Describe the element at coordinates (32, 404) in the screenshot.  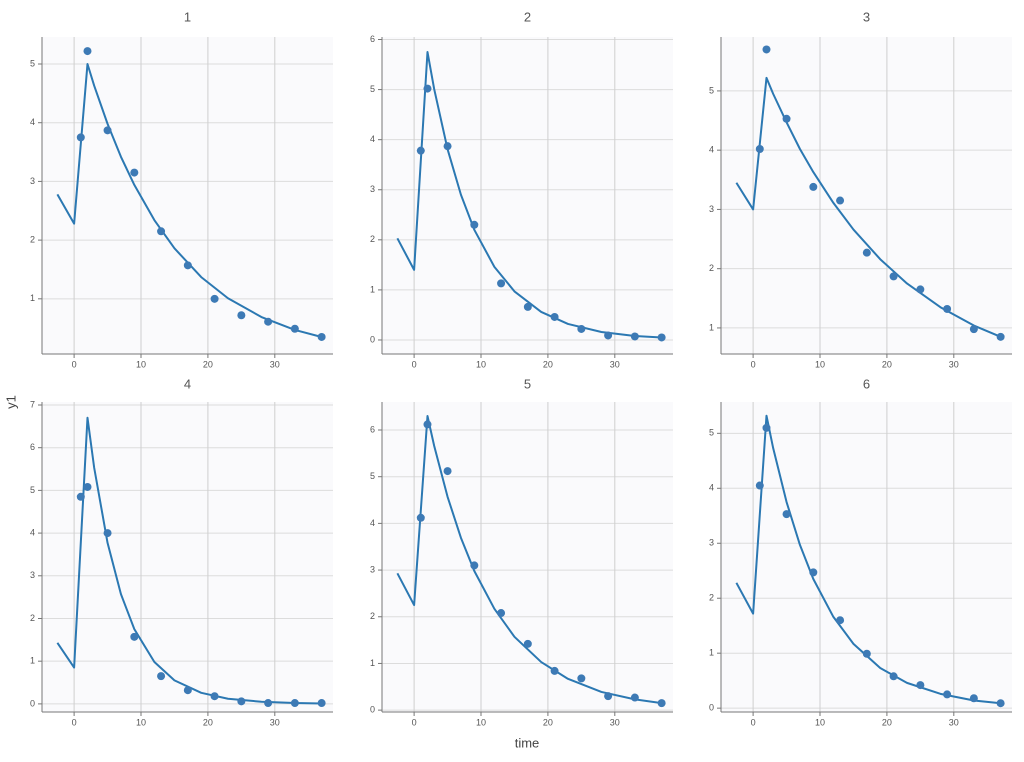
I see `y-tick-label: 7` at that location.